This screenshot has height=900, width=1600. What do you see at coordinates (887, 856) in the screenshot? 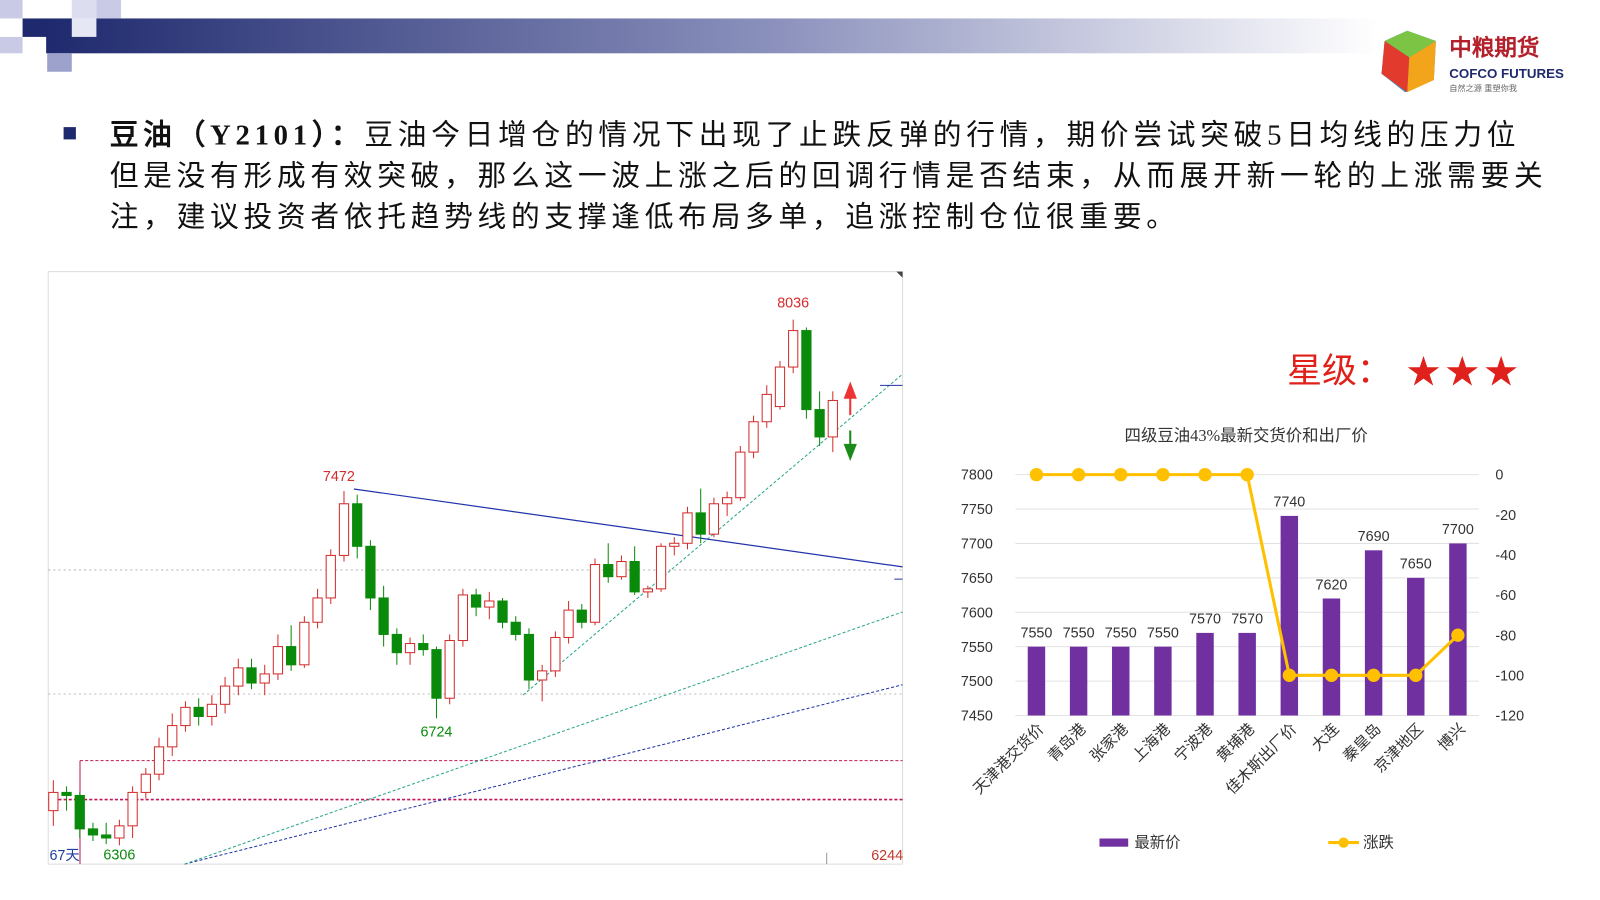
I see `axis-min-label: 6244` at bounding box center [887, 856].